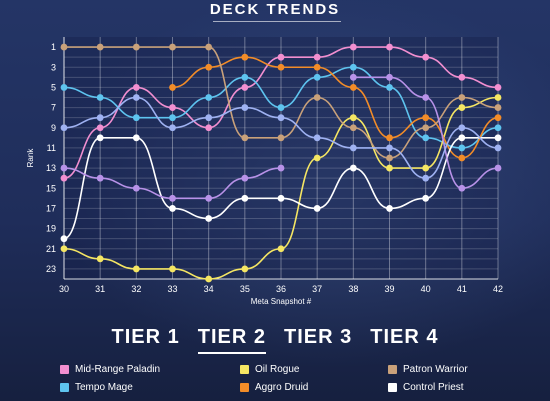  I want to click on title-underline, so click(277, 21).